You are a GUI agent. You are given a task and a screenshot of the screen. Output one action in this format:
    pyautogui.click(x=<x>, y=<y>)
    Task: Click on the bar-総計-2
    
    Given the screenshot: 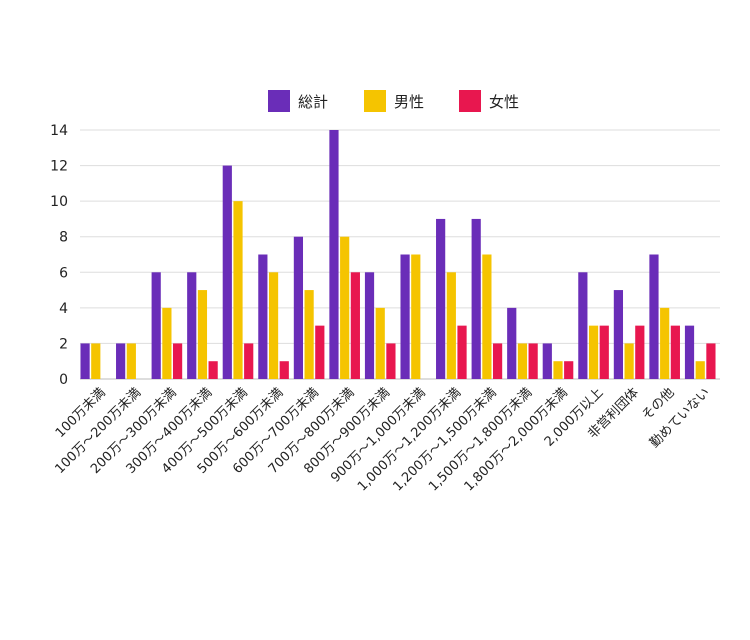 What is the action you would take?
    pyautogui.click(x=156, y=325)
    